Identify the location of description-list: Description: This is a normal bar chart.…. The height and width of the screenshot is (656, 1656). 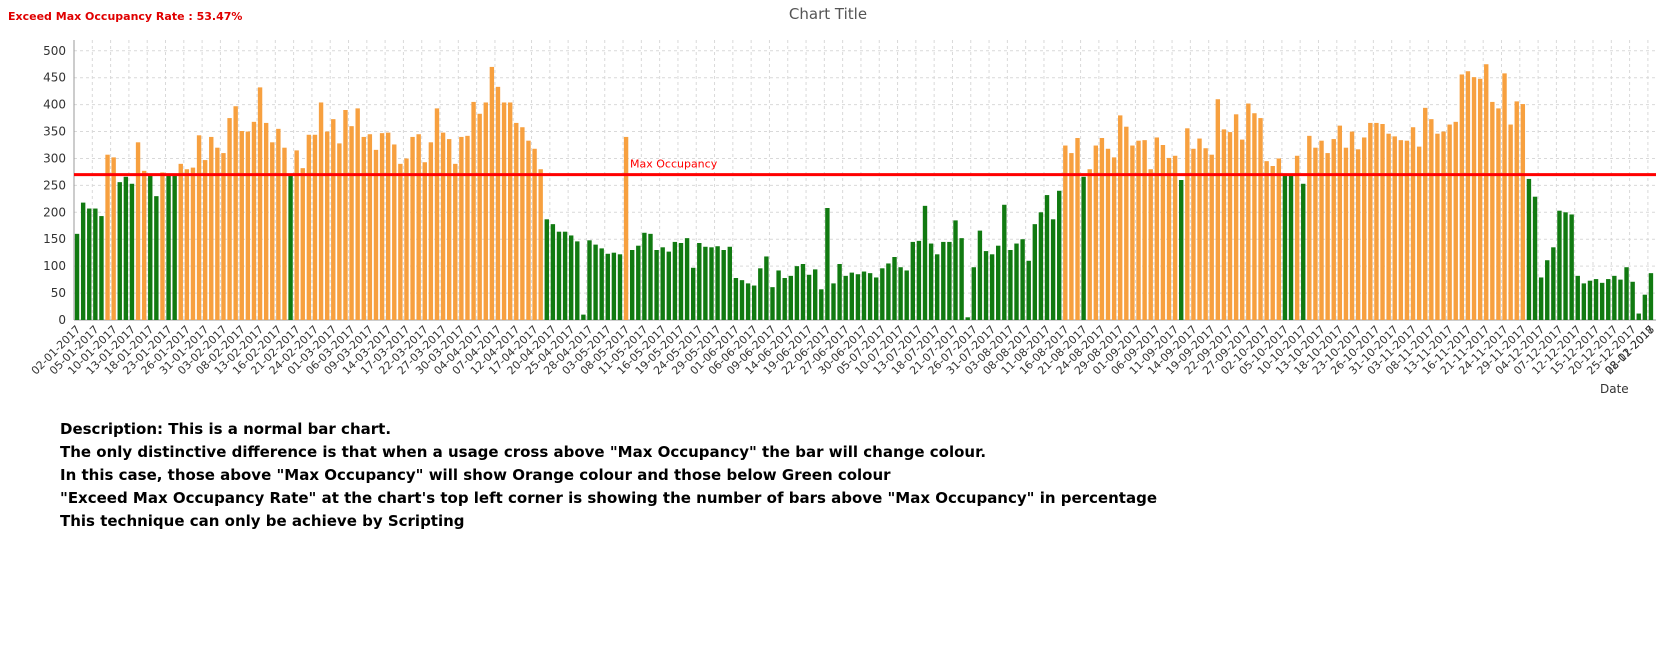
(608, 475).